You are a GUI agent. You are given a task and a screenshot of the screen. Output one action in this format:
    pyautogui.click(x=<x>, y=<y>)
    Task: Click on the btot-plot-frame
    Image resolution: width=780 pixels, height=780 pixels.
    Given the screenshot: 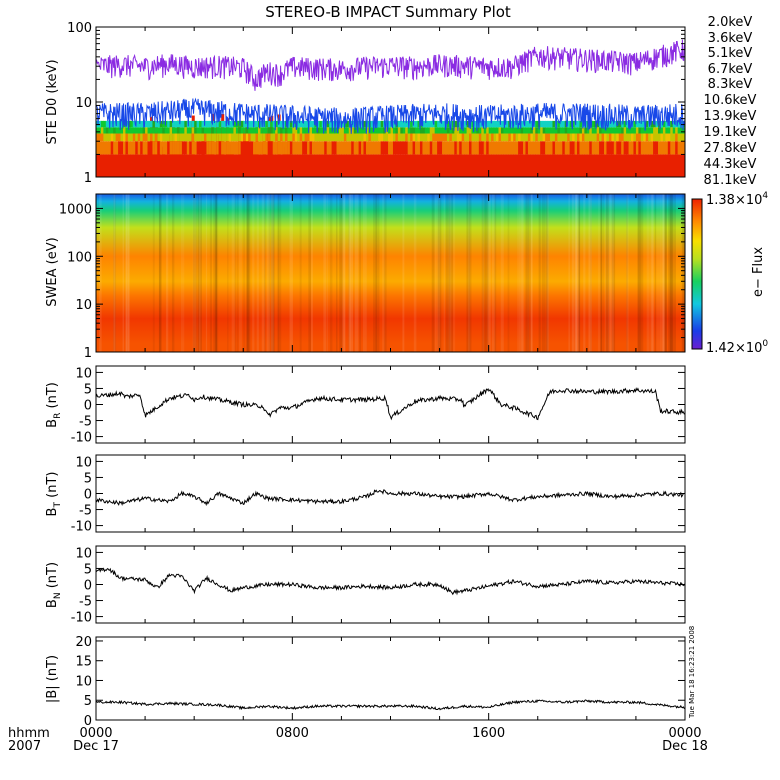 What is the action you would take?
    pyautogui.click(x=390, y=678)
    